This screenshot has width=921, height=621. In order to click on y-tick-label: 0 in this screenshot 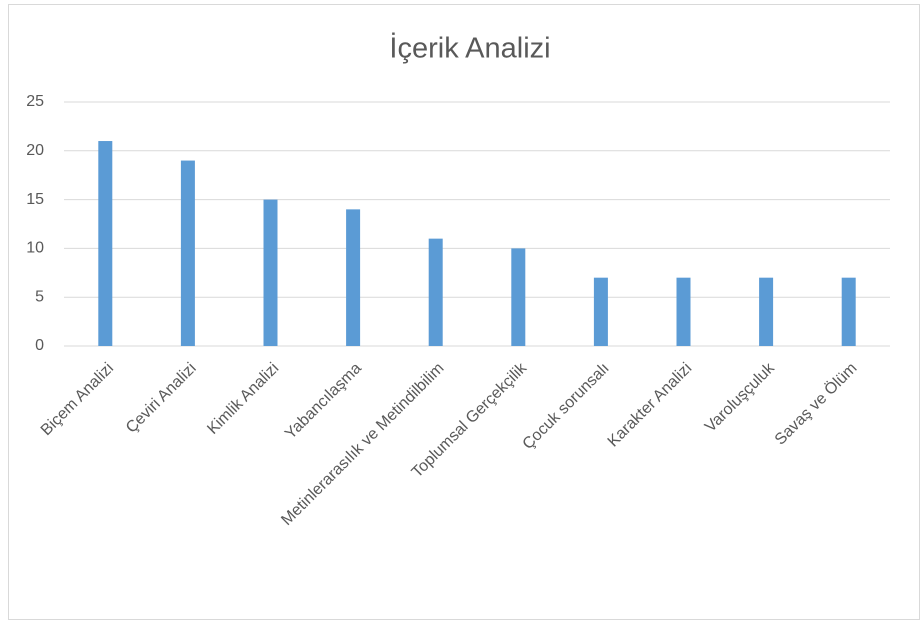, I will do `click(39, 345)`.